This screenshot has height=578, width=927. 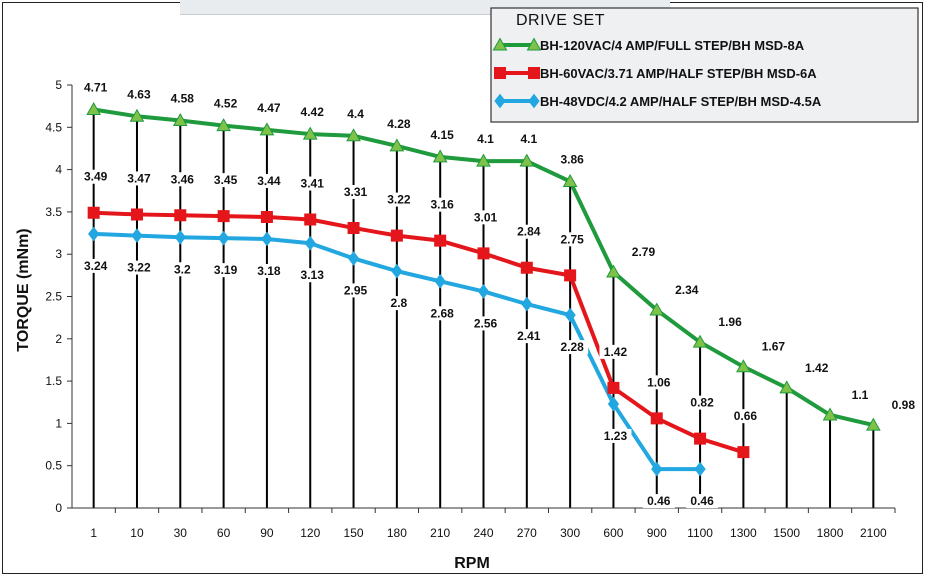 I want to click on data-label: 3.45, so click(x=226, y=180).